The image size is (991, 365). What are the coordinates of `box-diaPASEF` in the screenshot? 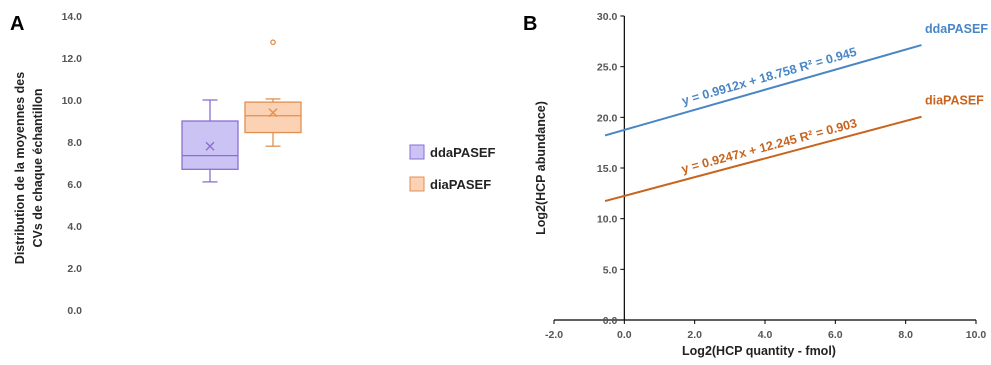 It's located at (273, 117).